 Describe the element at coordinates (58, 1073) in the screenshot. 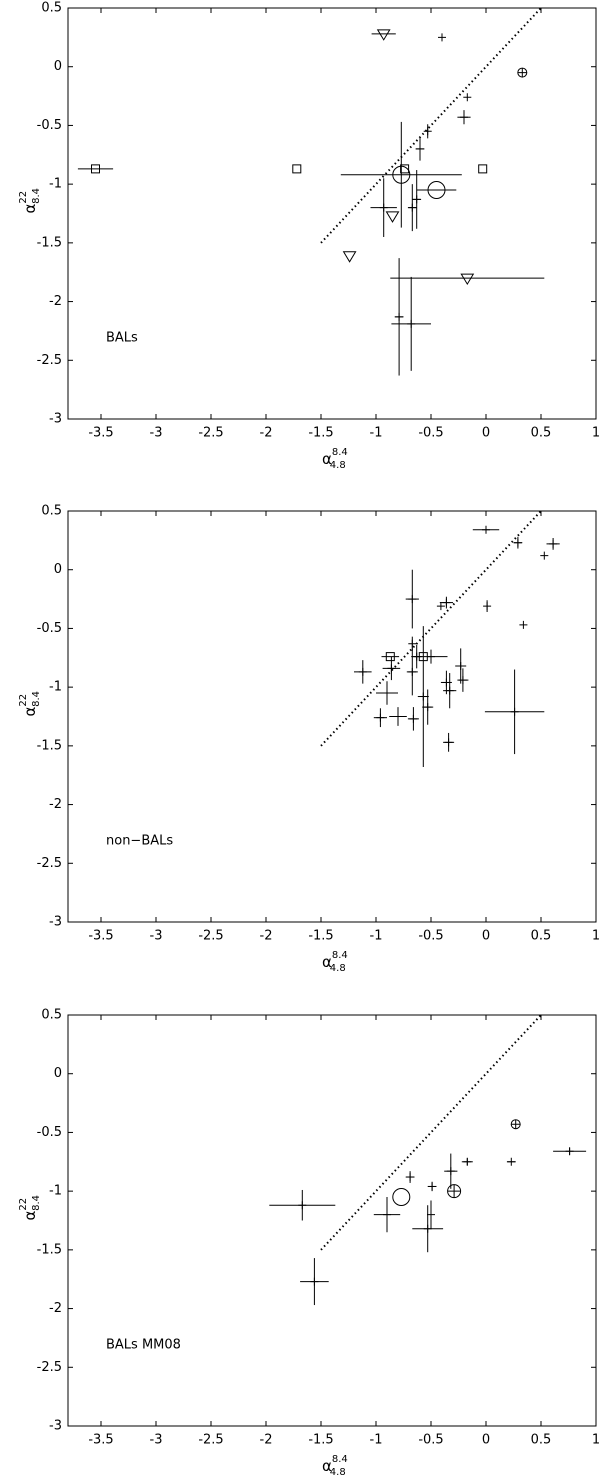

I see `y-tick-label: 0` at that location.